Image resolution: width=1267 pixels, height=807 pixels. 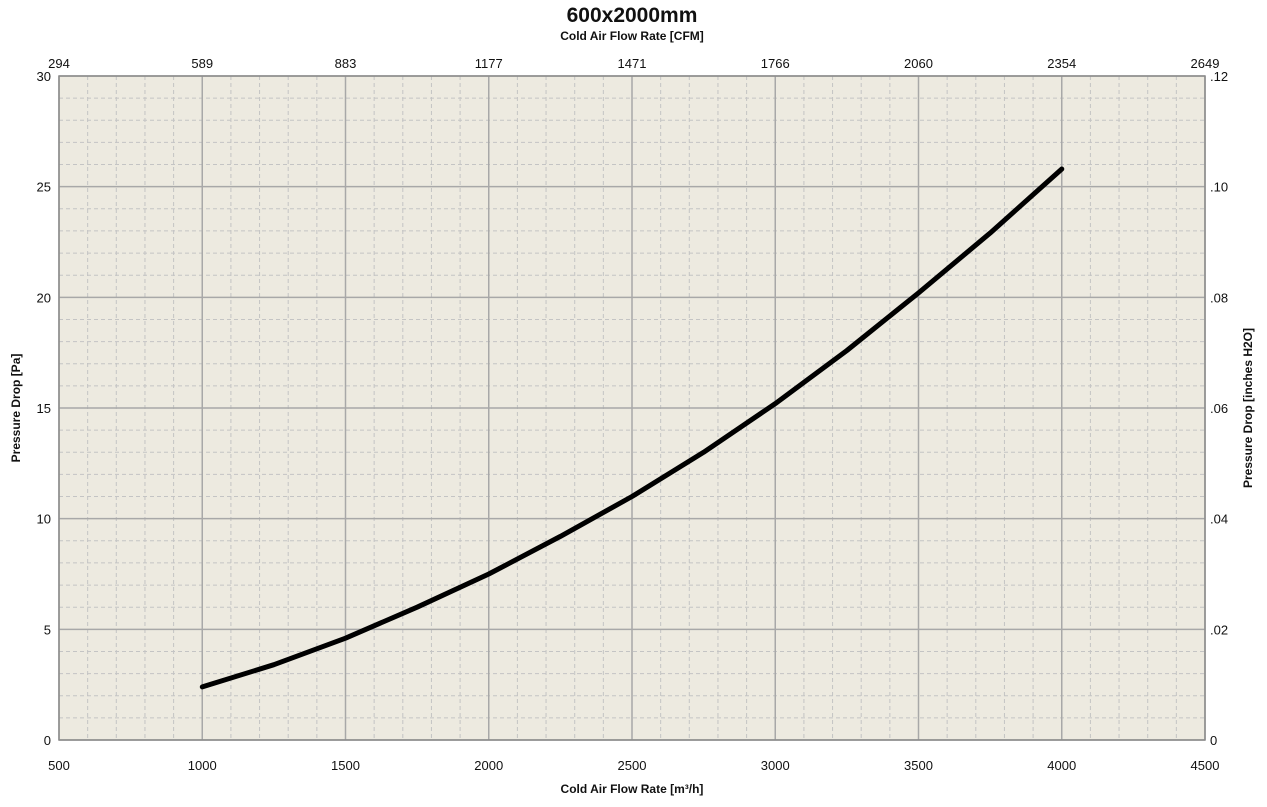 What do you see at coordinates (44, 187) in the screenshot?
I see `y-tick-label: 25` at bounding box center [44, 187].